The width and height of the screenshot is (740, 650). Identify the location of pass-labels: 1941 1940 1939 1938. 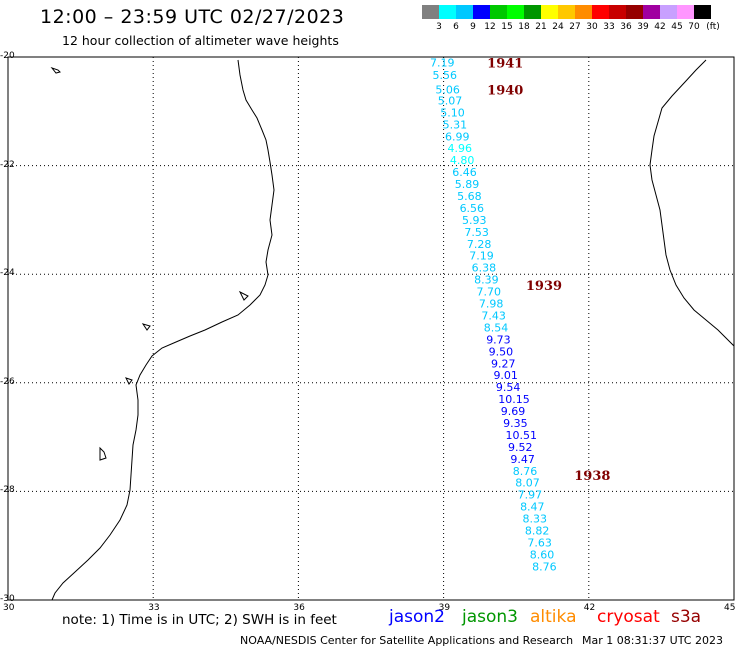
(548, 270).